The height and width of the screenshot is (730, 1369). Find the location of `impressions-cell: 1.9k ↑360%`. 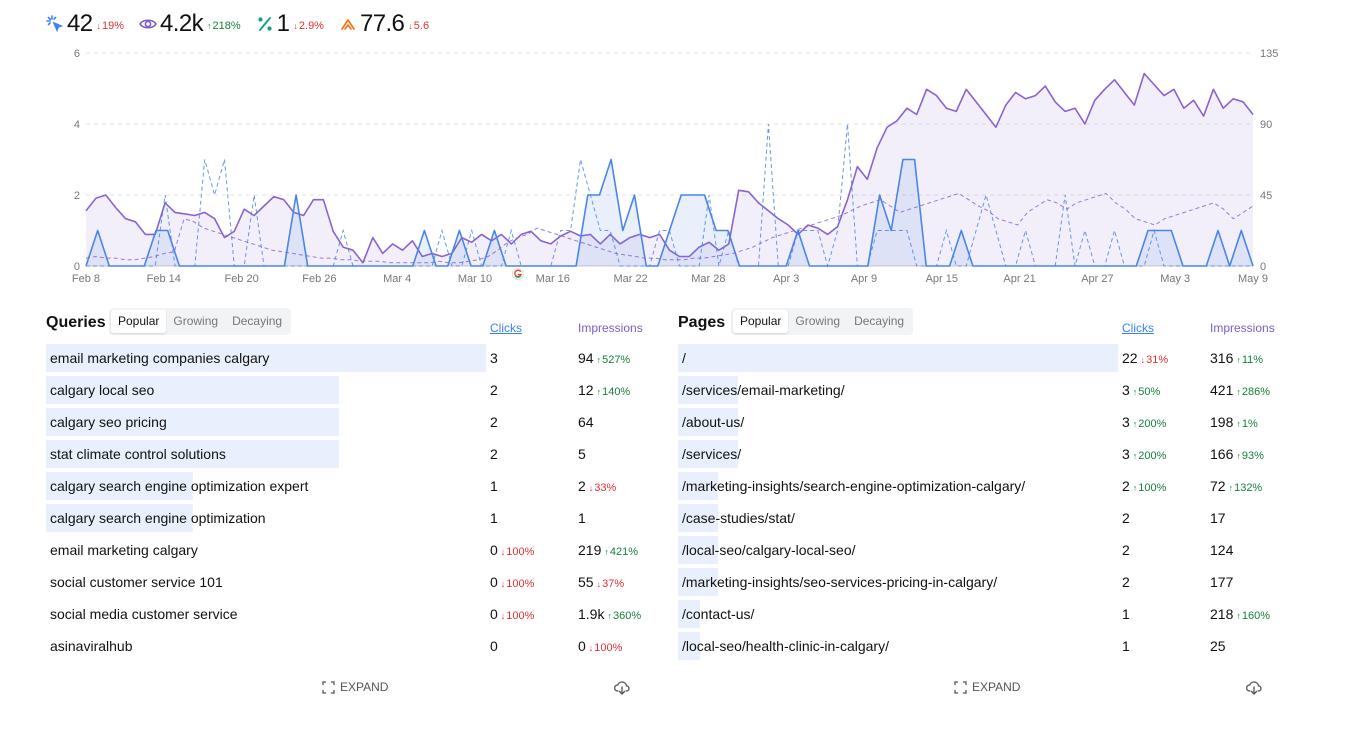

impressions-cell: 1.9k ↑360% is located at coordinates (609, 614).